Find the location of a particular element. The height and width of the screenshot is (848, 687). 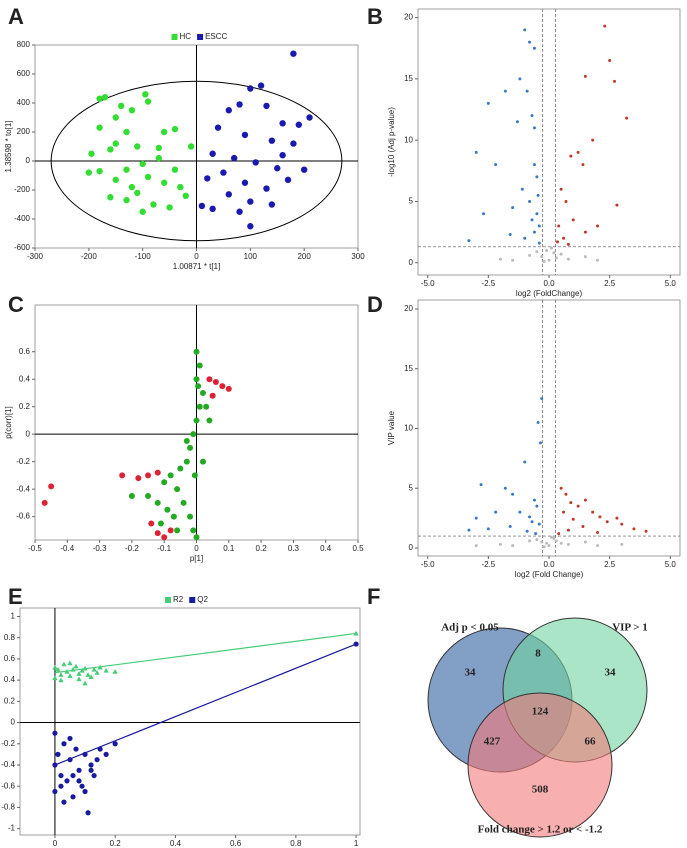

x-tick-label: 0.4 is located at coordinates (176, 843).